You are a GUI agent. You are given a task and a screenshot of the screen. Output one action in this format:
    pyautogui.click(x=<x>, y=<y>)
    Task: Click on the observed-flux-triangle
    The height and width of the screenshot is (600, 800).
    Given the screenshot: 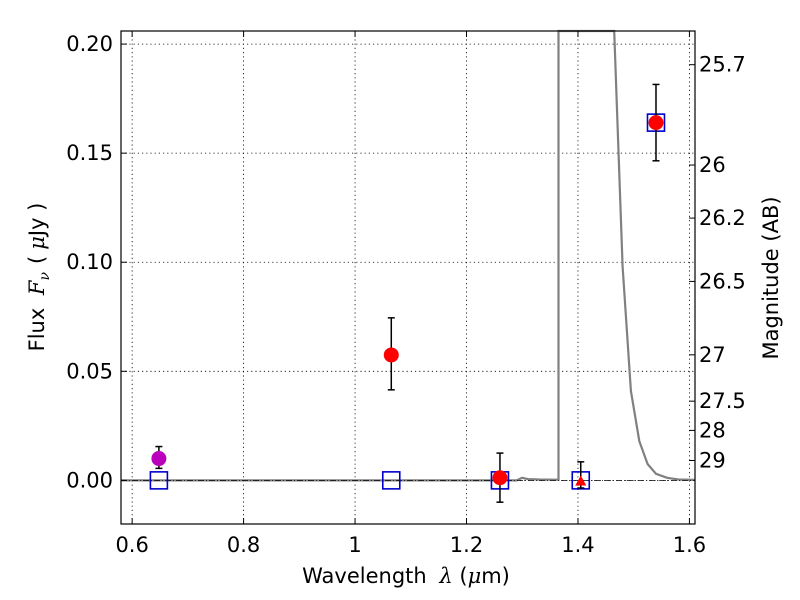 What is the action you would take?
    pyautogui.click(x=581, y=480)
    